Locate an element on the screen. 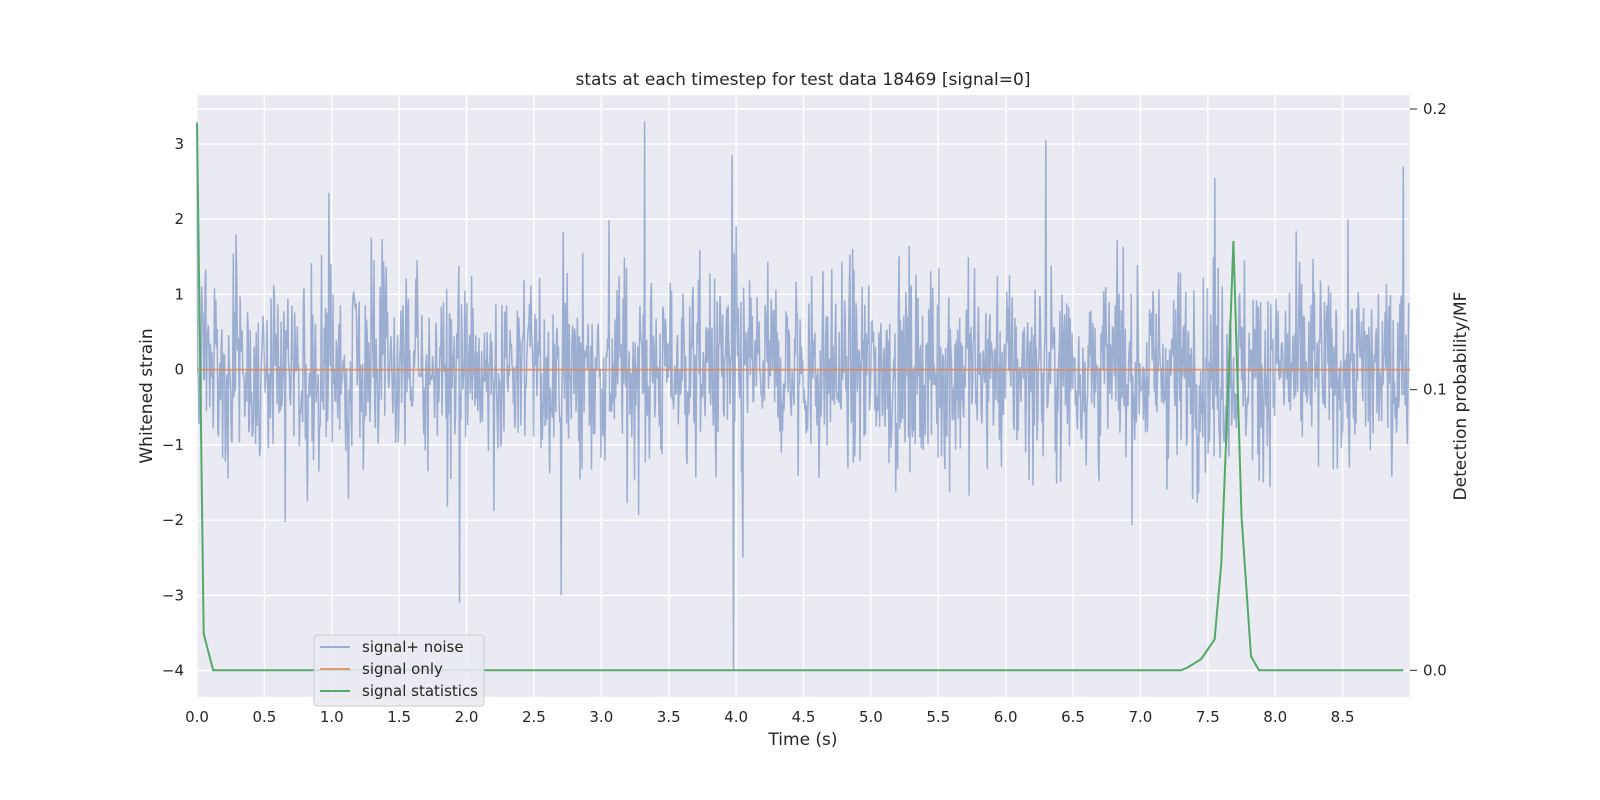  x-tick-label: 5.0 is located at coordinates (871, 717).